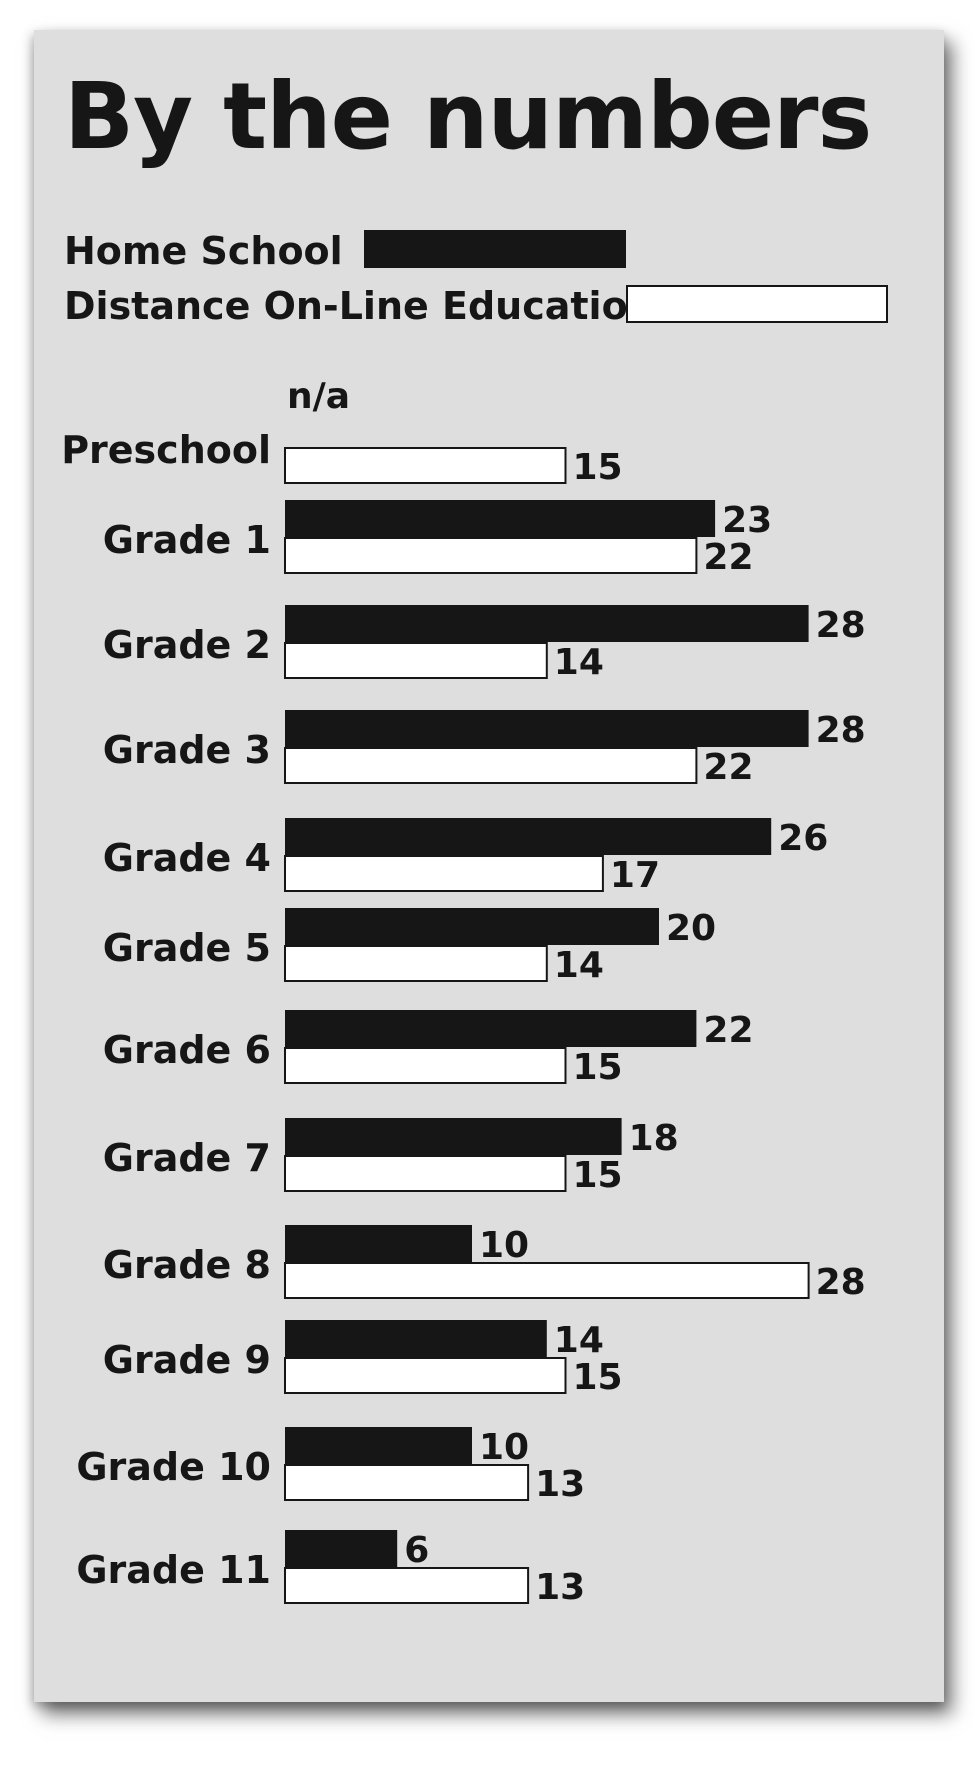 The image size is (975, 1782). I want to click on category-label: Grade 4, so click(187, 858).